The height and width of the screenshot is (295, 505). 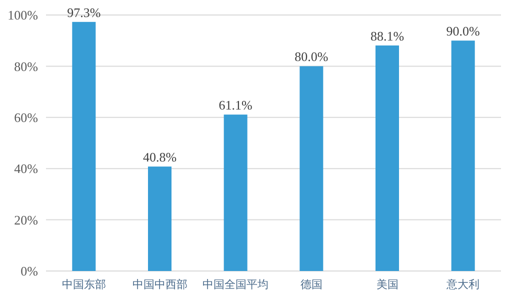 I want to click on x-tick-label: 中国东部, so click(x=84, y=284).